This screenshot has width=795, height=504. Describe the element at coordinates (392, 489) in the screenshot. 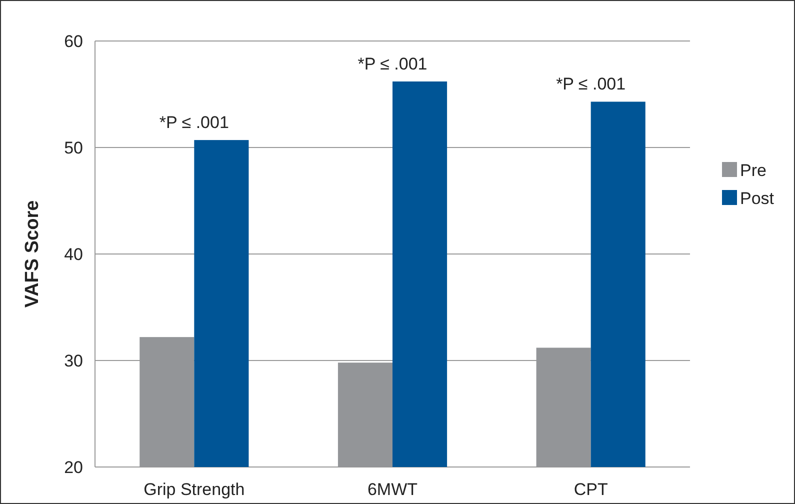

I see `x-tick-label: 6MWT` at that location.